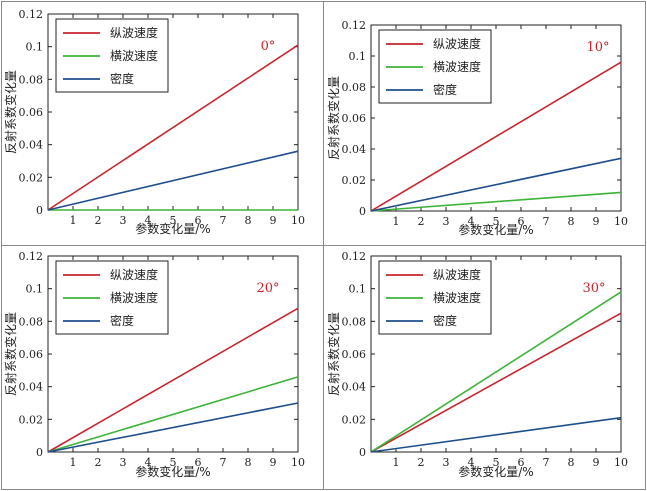  What do you see at coordinates (267, 288) in the screenshot?
I see `angle-annotation: 20°` at bounding box center [267, 288].